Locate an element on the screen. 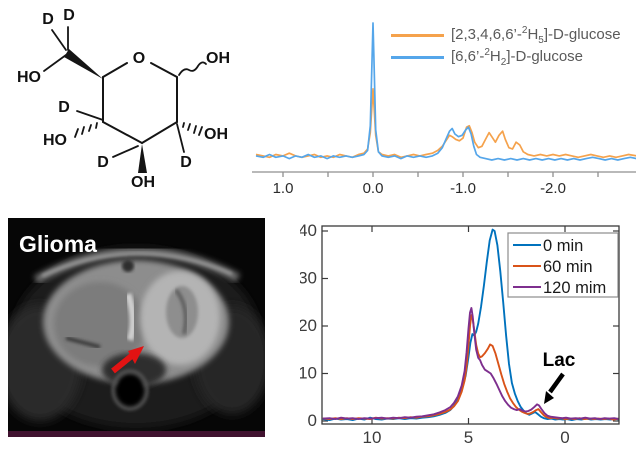 The height and width of the screenshot is (454, 636). nmr-legend-row: [6,6’-2H2]-D-glucose is located at coordinates (506, 57).